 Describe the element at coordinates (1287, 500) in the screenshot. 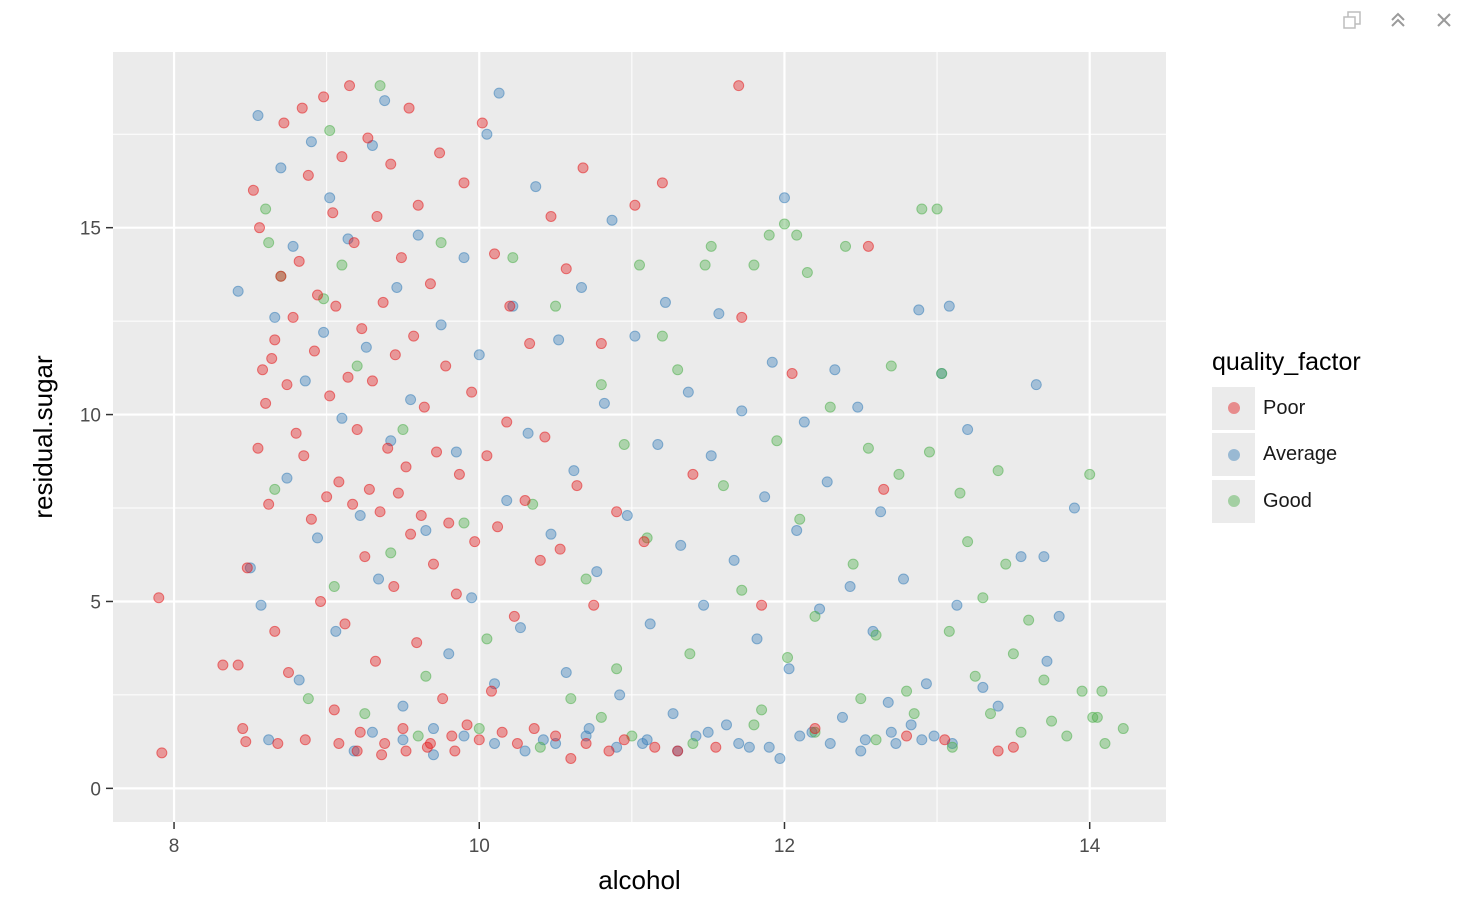

I see `legend-label: Good` at that location.